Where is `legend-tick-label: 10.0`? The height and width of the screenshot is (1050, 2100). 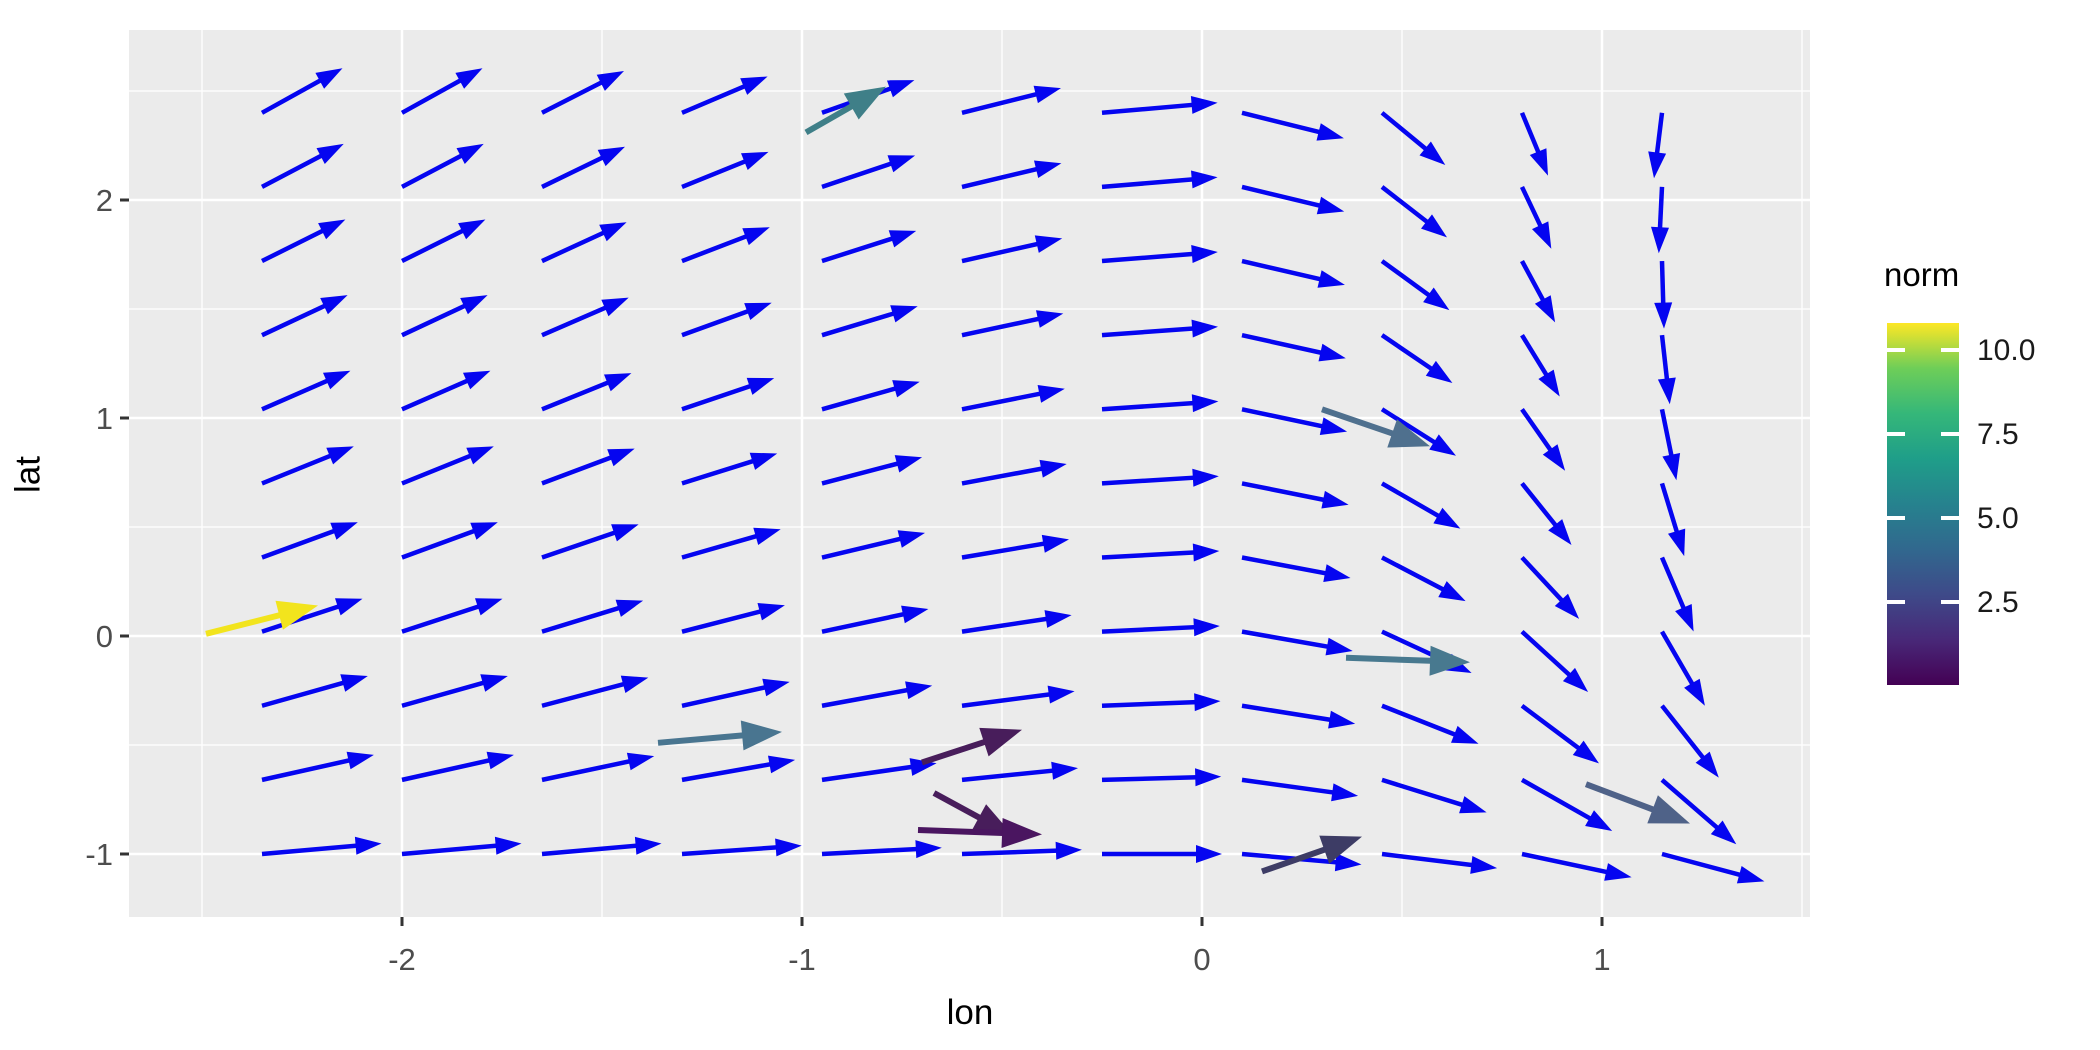
legend-tick-label: 10.0 is located at coordinates (2006, 350).